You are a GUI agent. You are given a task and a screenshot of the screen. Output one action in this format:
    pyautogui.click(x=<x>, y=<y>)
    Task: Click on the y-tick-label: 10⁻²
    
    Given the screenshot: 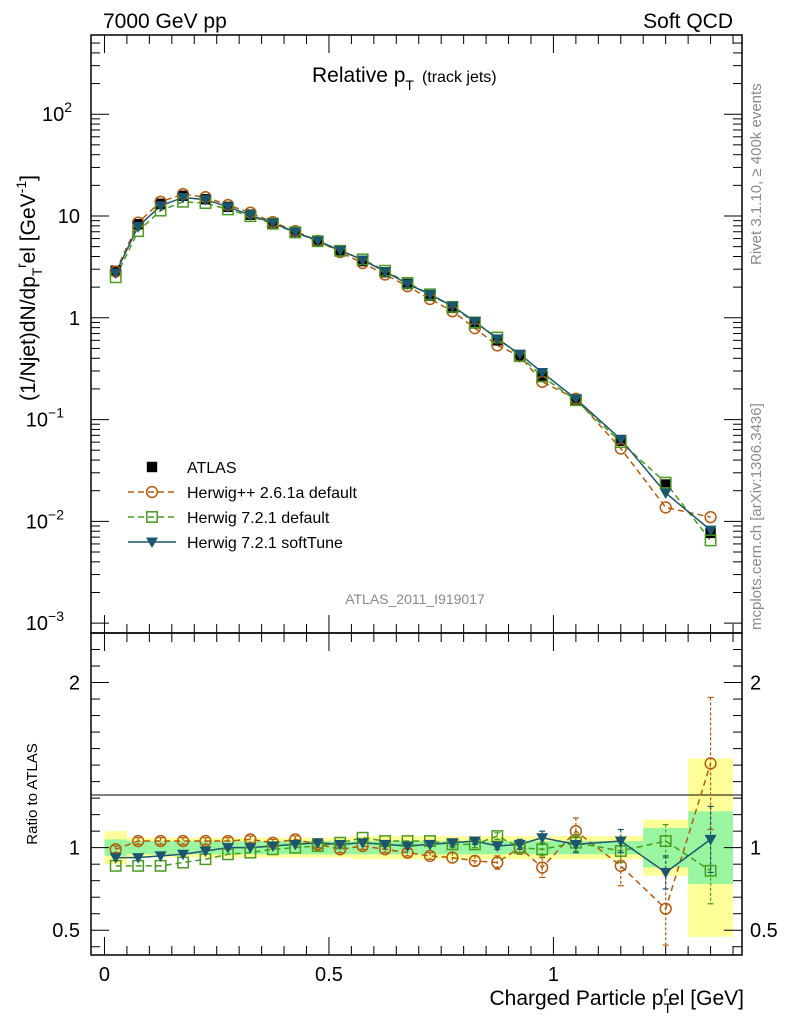 What is the action you would take?
    pyautogui.click(x=45, y=519)
    